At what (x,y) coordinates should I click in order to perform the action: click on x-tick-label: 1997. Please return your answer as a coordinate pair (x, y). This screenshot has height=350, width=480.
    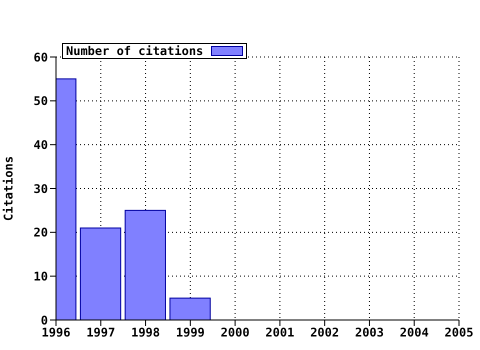
    Looking at the image, I should click on (101, 333).